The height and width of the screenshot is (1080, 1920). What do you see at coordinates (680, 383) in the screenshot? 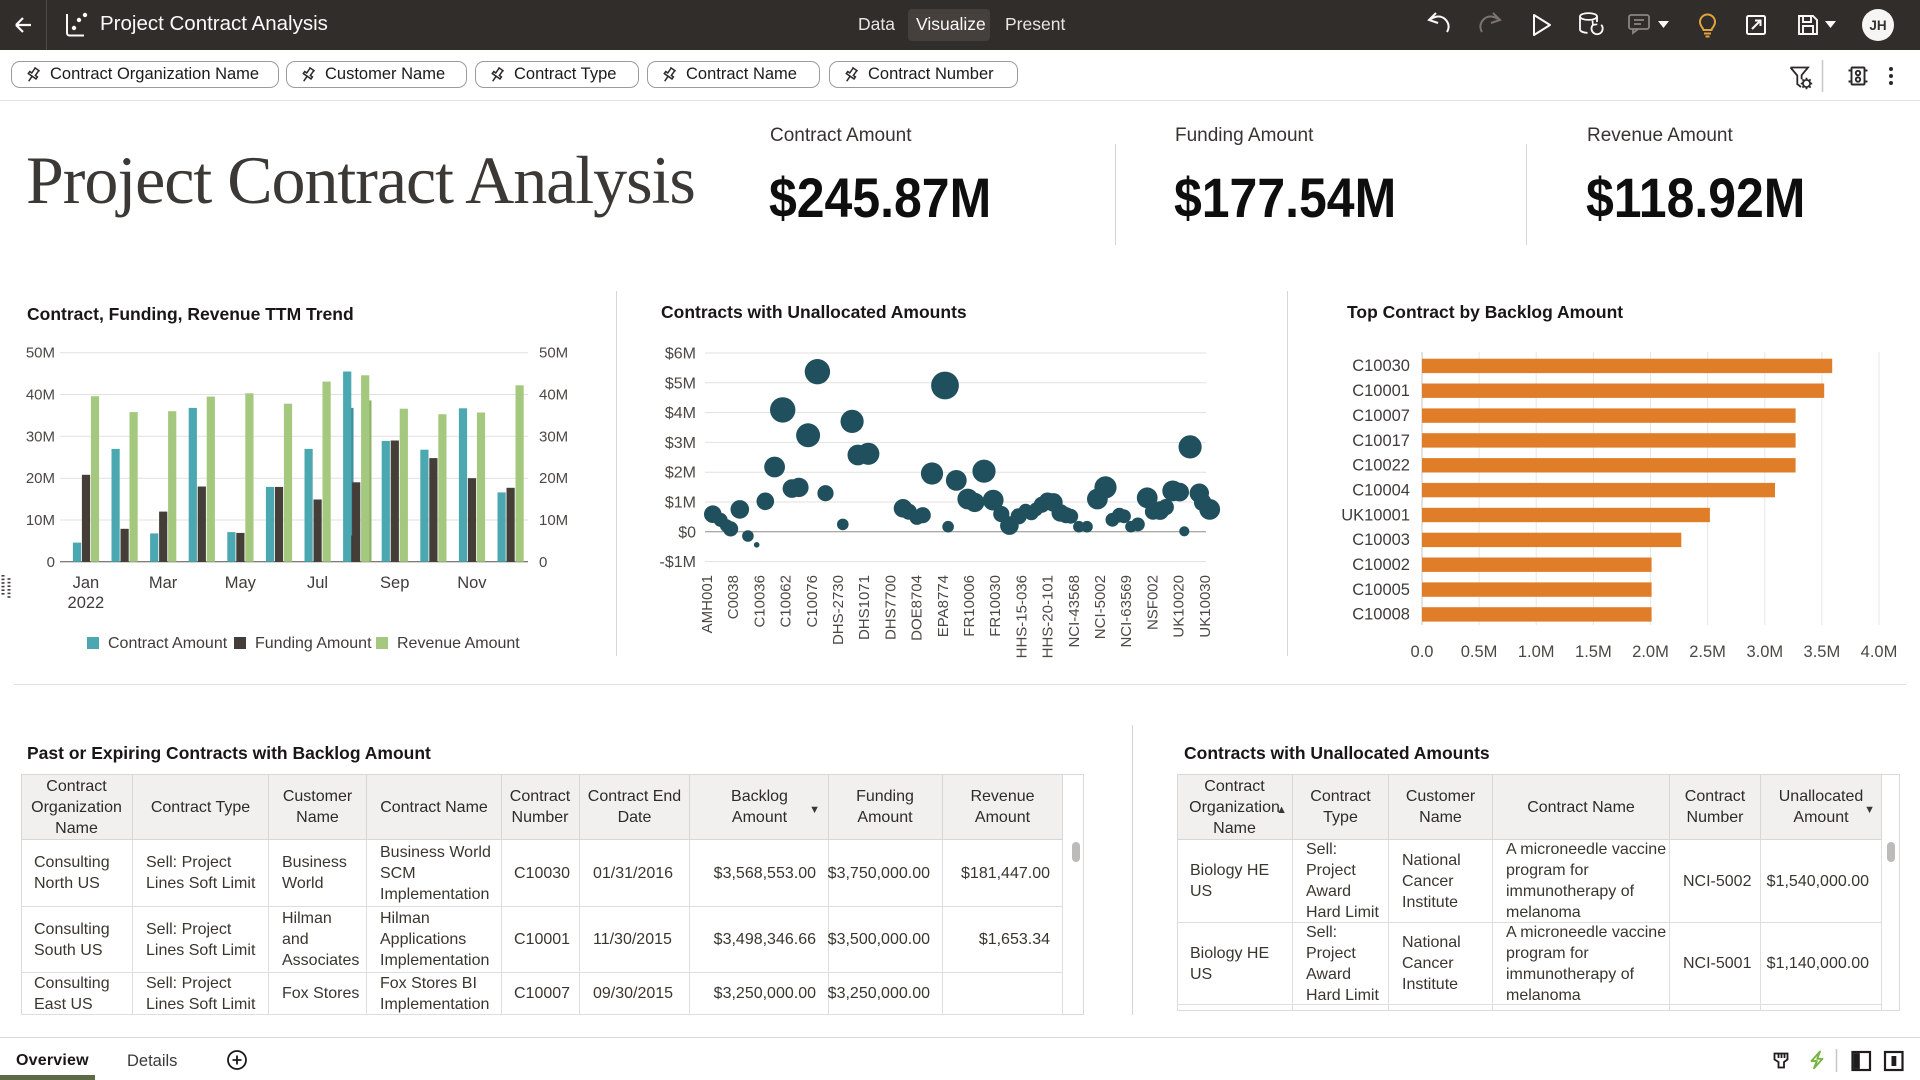
I see `svg-text: $5M` at bounding box center [680, 383].